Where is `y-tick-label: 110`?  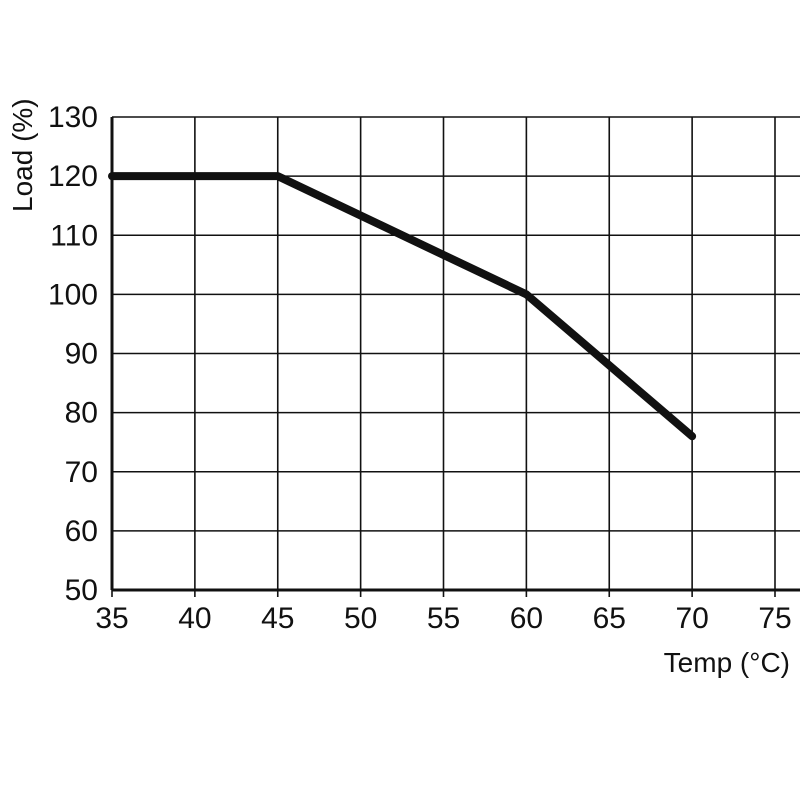 y-tick-label: 110 is located at coordinates (74, 235).